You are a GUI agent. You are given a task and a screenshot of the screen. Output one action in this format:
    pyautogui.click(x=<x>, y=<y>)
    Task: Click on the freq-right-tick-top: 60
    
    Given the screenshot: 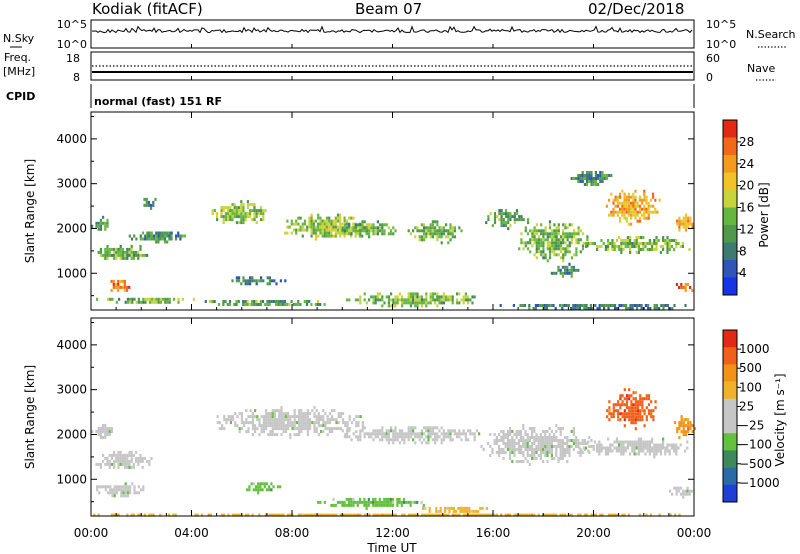 What is the action you would take?
    pyautogui.click(x=713, y=58)
    